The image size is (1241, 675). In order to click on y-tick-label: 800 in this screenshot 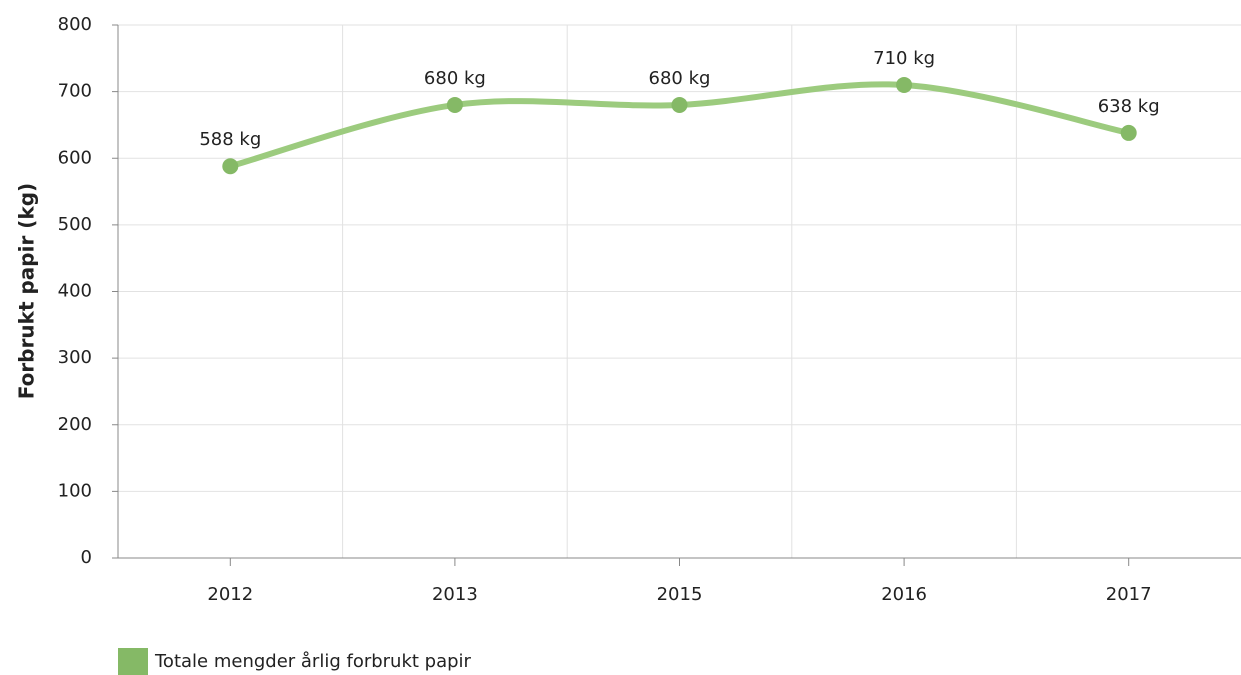, I will do `click(75, 24)`.